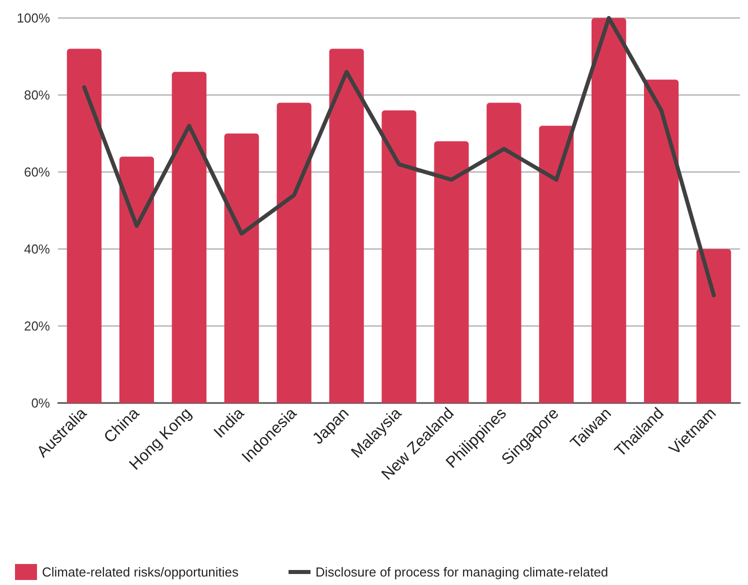 This screenshot has height=585, width=748. Describe the element at coordinates (37, 326) in the screenshot. I see `y-tick-label: 20%` at that location.